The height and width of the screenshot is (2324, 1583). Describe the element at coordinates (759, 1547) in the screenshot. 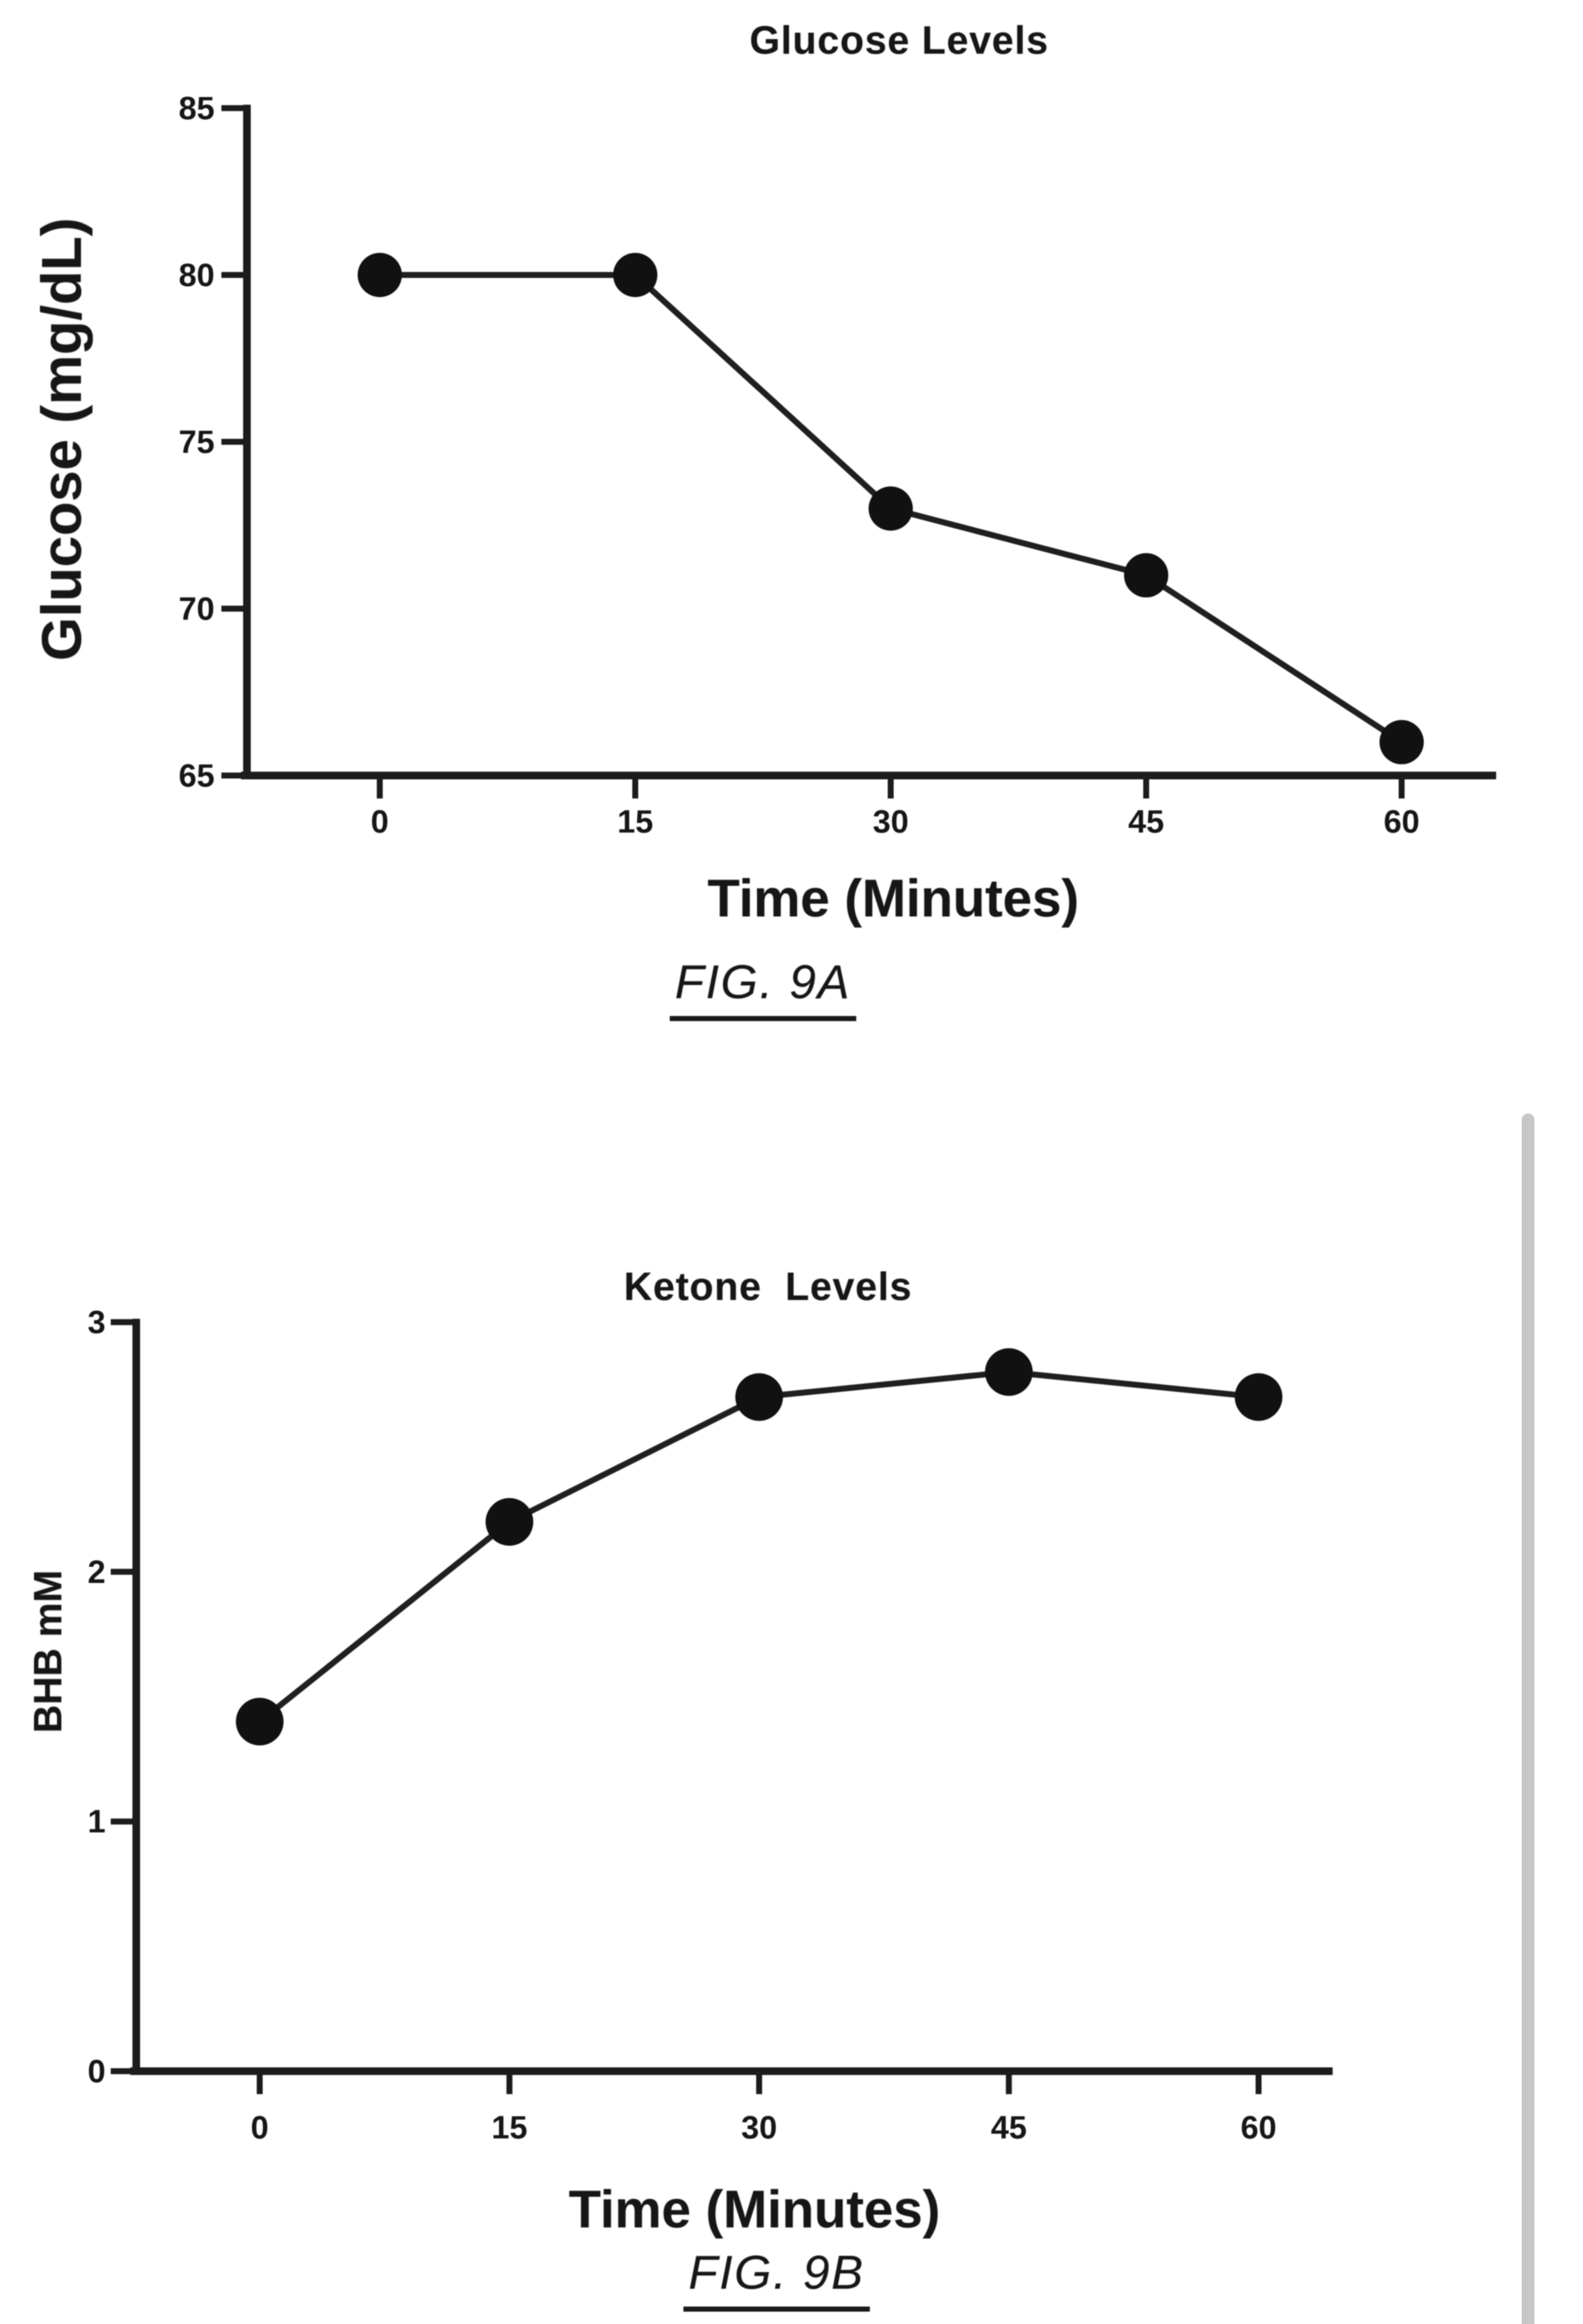

I see `fig-9b-data-series-line` at that location.